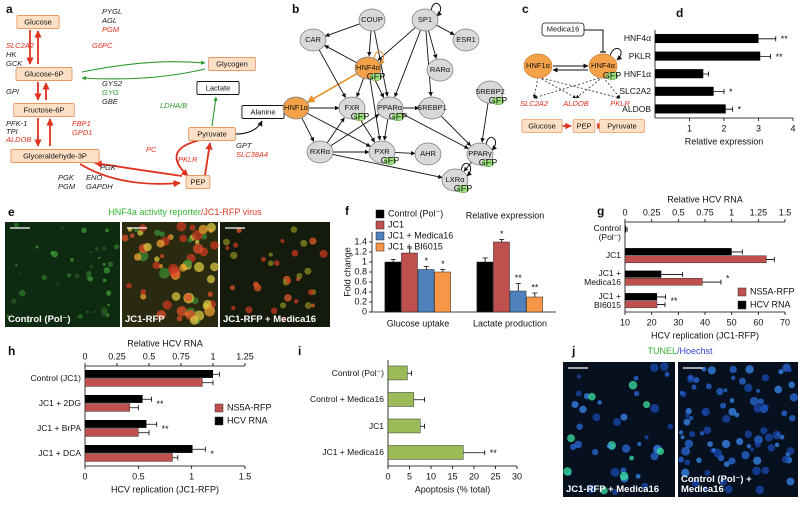 The image size is (800, 507). Describe the element at coordinates (360, 241) in the screenshot. I see `y-tick-label: 1.4` at that location.